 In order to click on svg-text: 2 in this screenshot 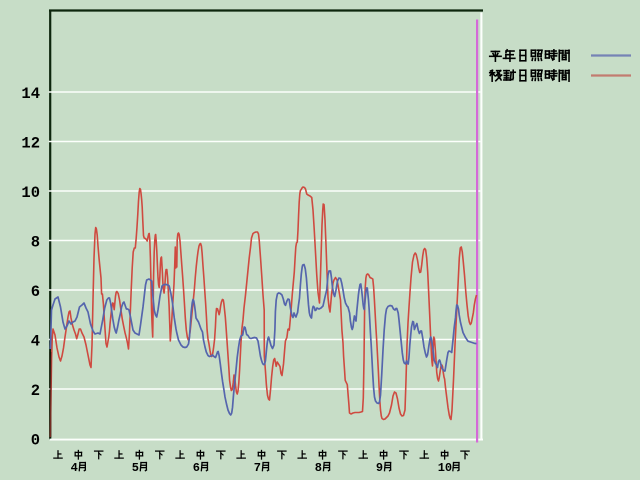, I will do `click(35, 391)`.